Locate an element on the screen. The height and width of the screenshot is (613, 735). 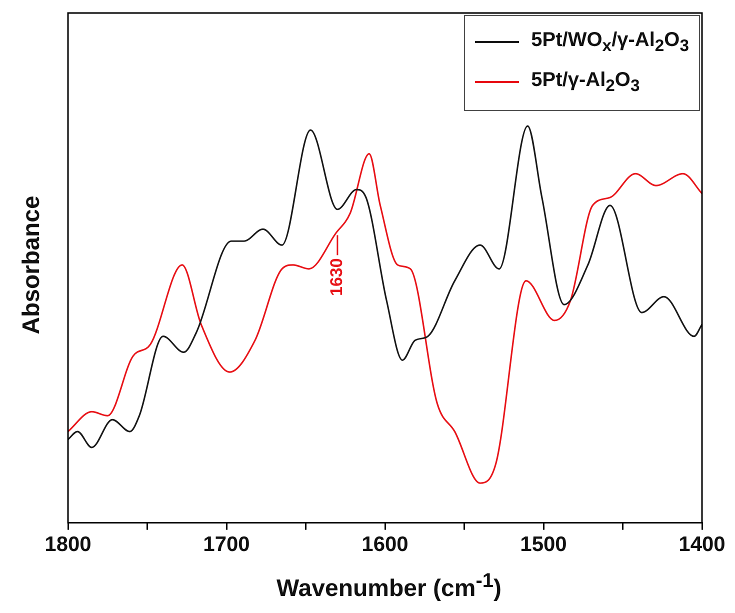
y-axis-title: Absorbance is located at coordinates (32, 265).